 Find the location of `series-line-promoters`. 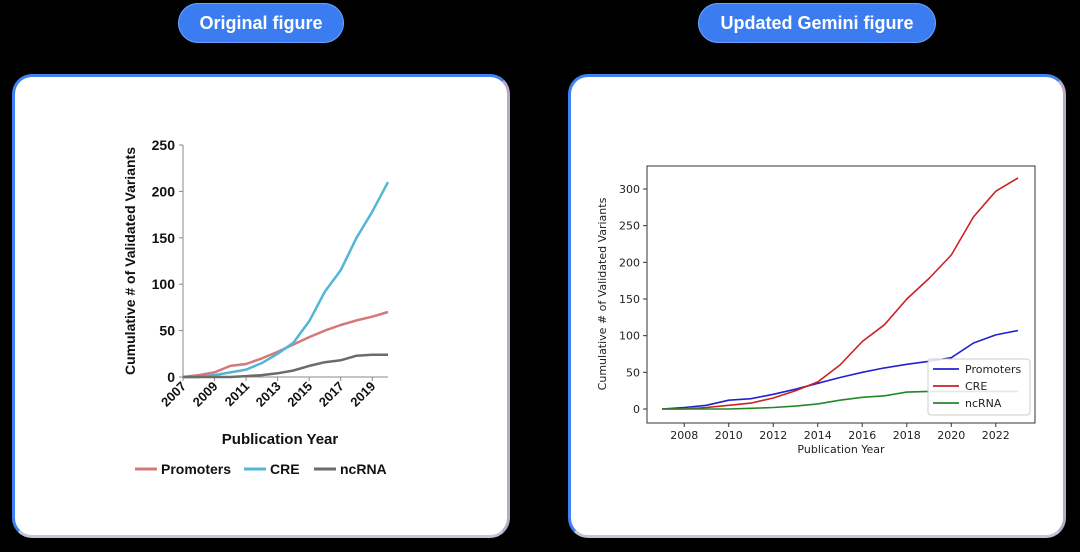

series-line-promoters is located at coordinates (840, 369).